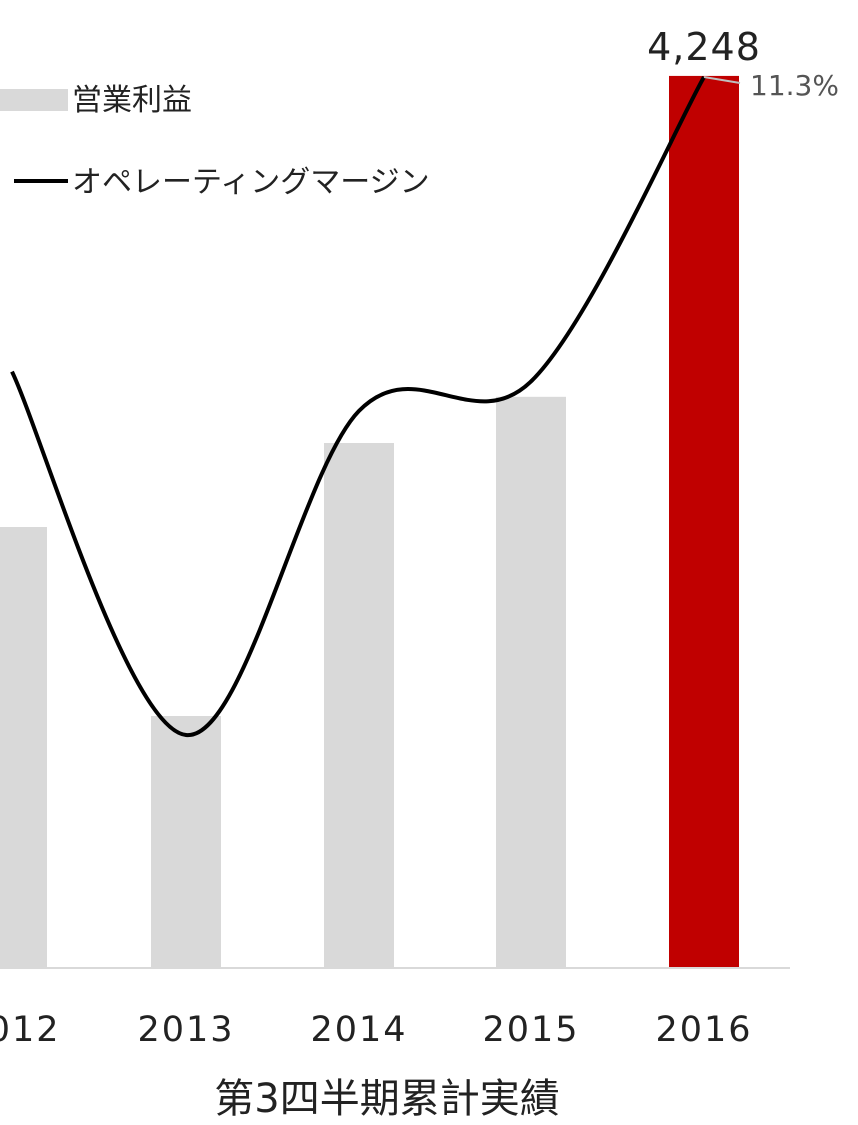 This screenshot has height=1125, width=858. What do you see at coordinates (794, 85) in the screenshot?
I see `data-label-line-2016: 11.3%` at bounding box center [794, 85].